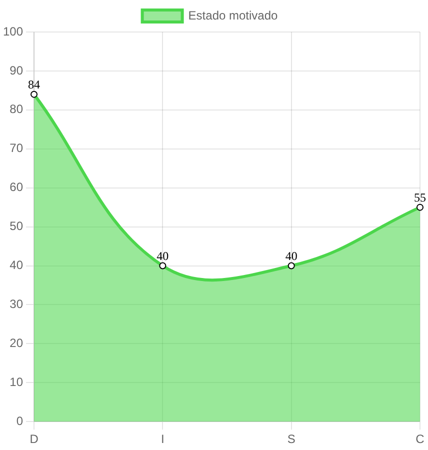  What do you see at coordinates (34, 84) in the screenshot?
I see `data-label: 84` at bounding box center [34, 84].